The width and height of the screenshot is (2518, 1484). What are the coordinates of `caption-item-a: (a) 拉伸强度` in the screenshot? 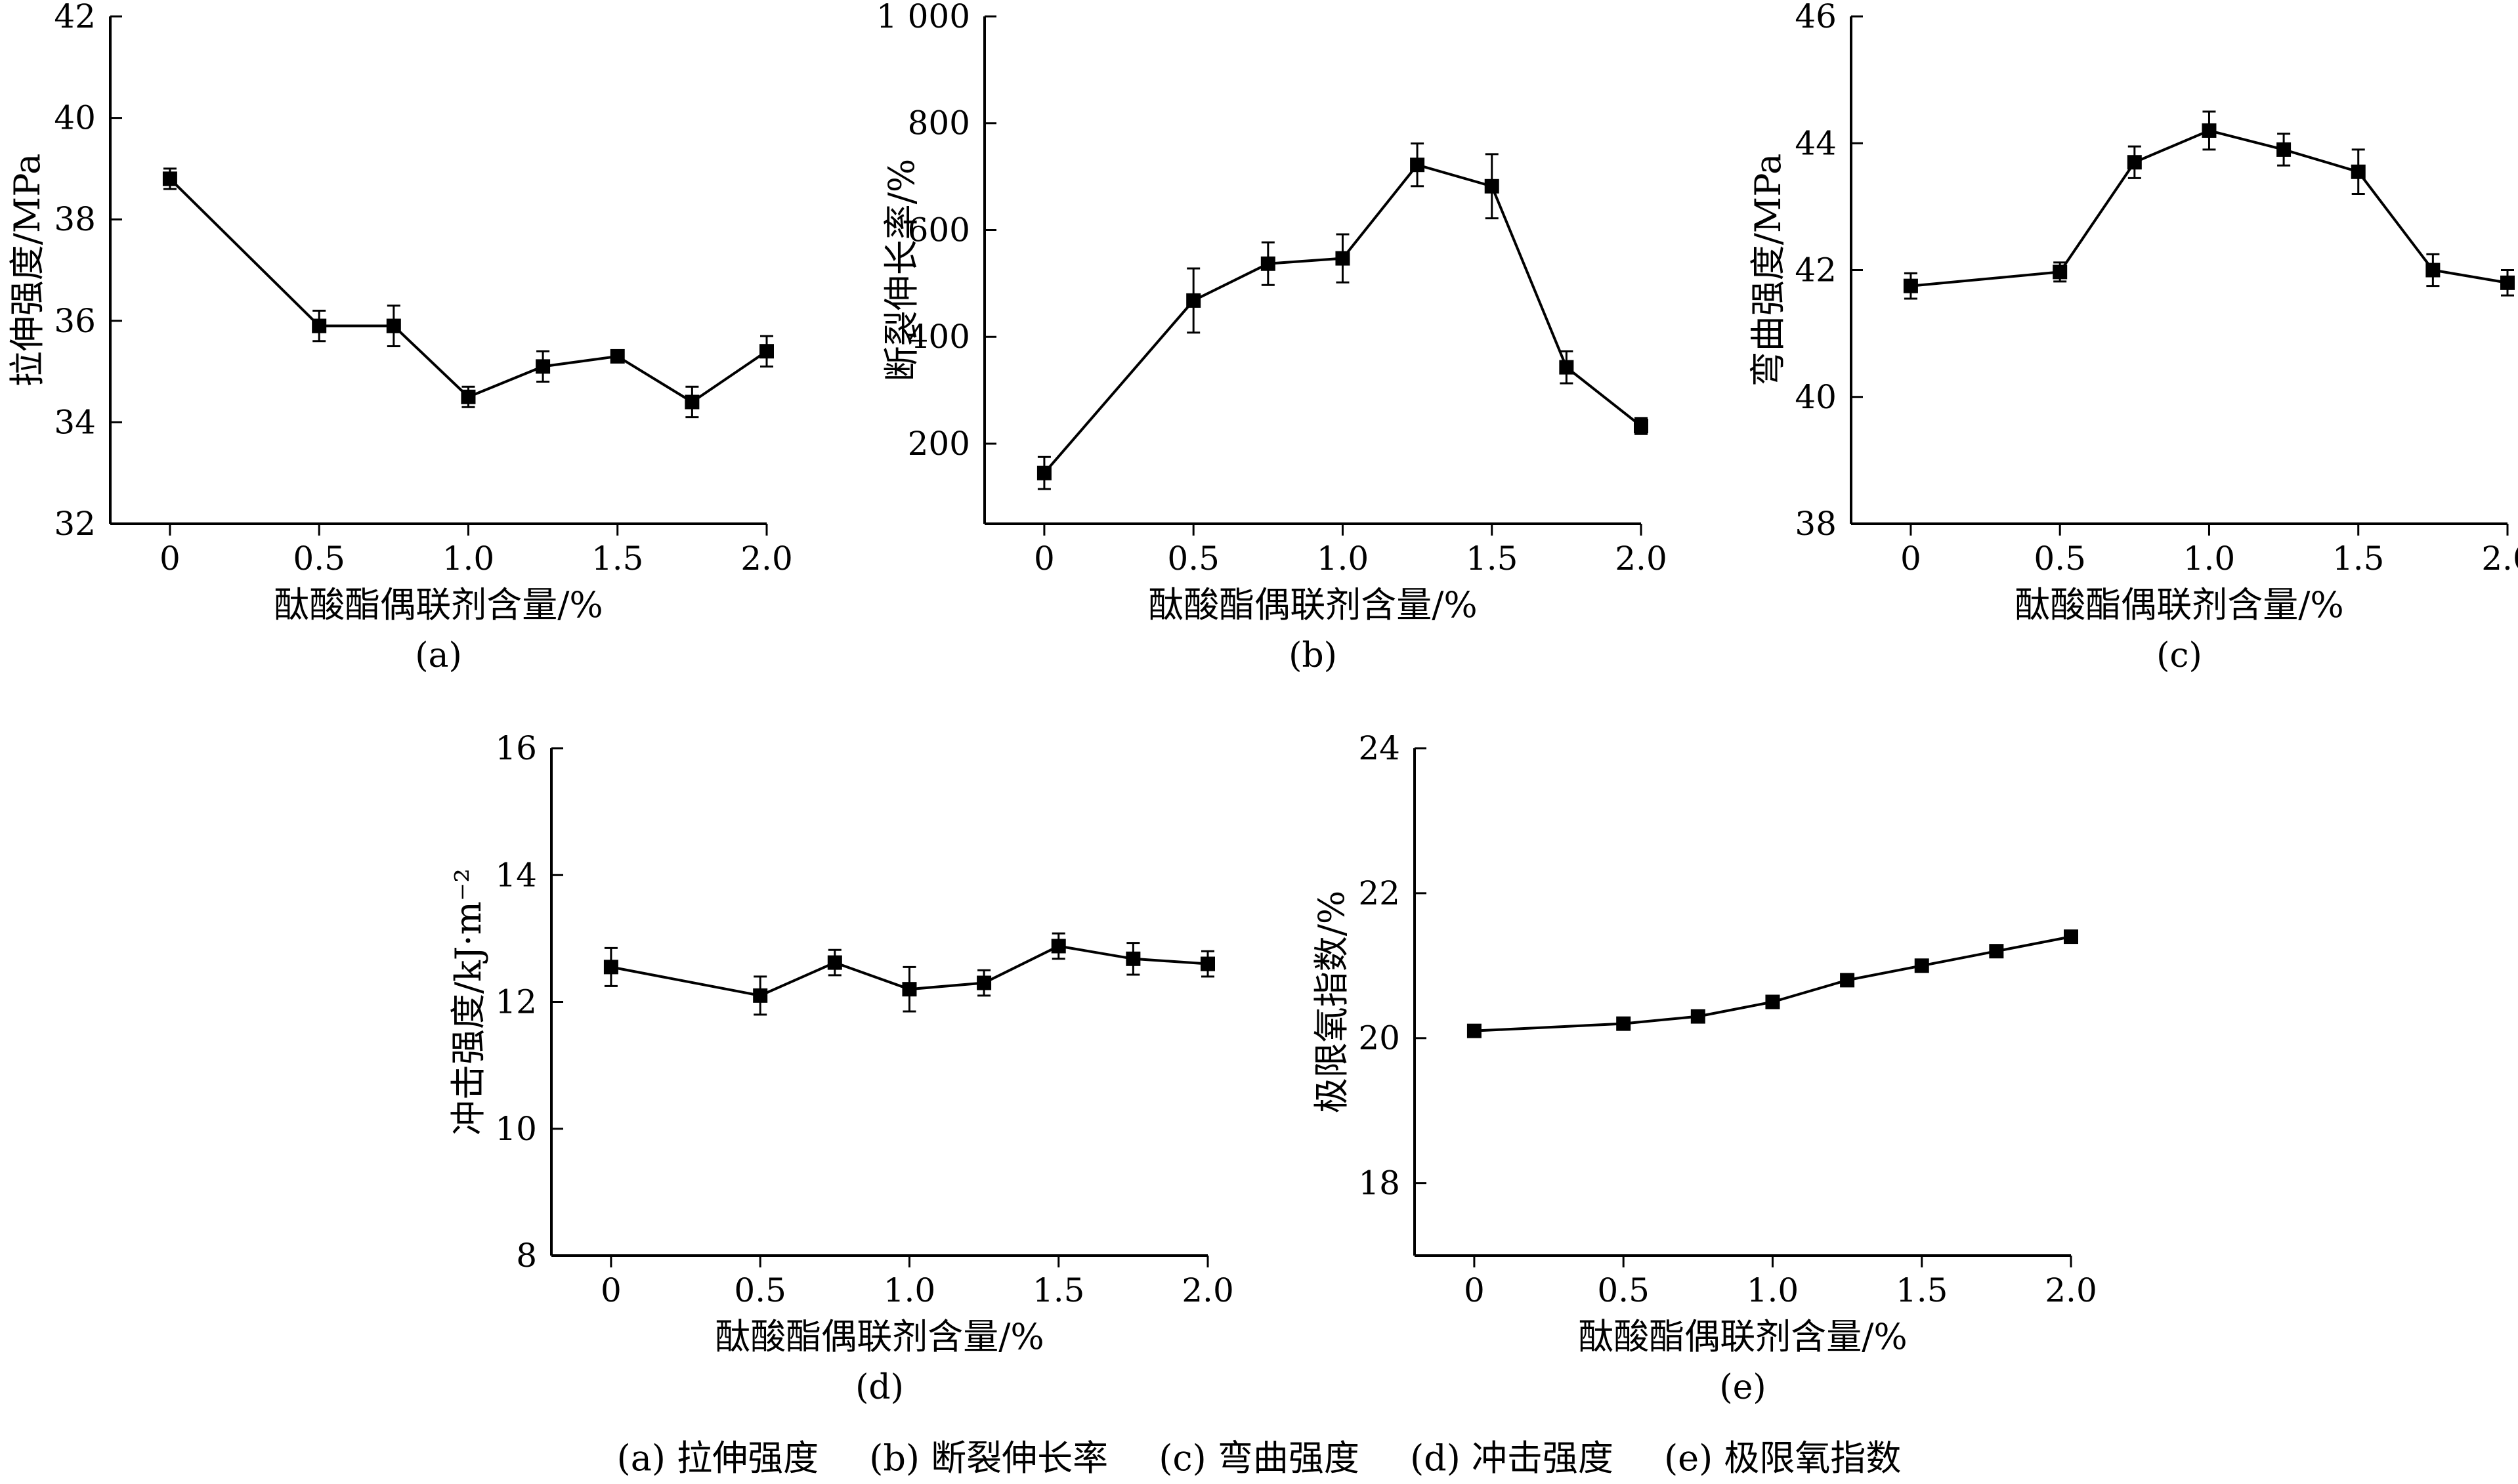 It's located at (718, 1458).